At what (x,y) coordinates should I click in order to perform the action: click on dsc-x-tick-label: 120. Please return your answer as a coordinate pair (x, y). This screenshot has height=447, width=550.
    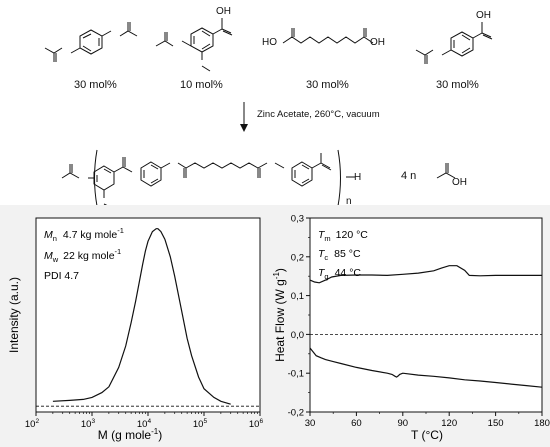
    Looking at the image, I should click on (449, 423).